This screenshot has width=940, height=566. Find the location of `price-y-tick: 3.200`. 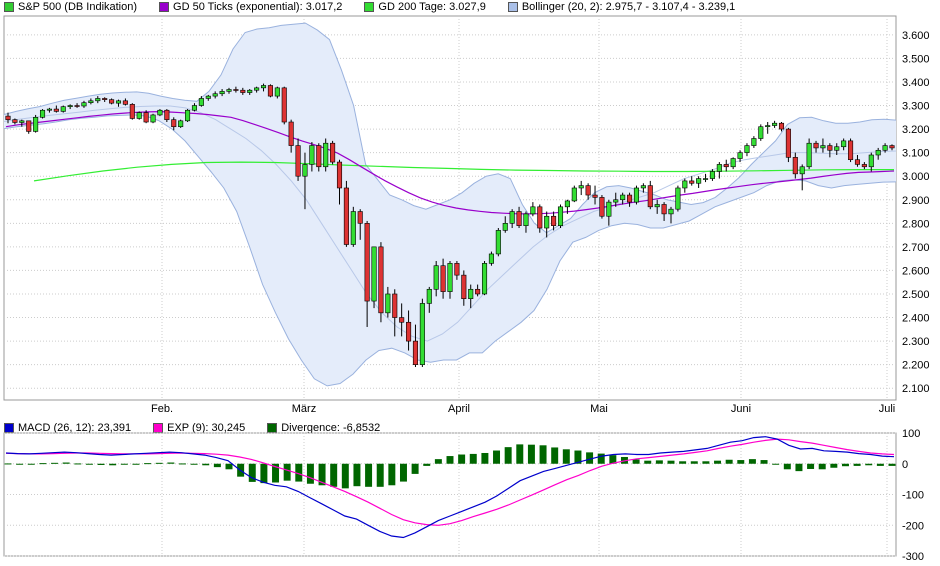

price-y-tick: 3.200 is located at coordinates (916, 130).